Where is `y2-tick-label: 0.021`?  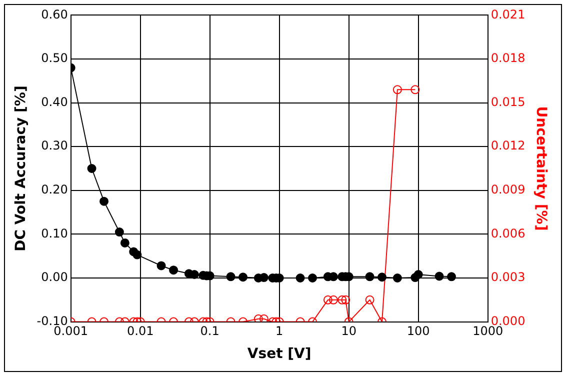 y2-tick-label: 0.021 is located at coordinates (508, 14).